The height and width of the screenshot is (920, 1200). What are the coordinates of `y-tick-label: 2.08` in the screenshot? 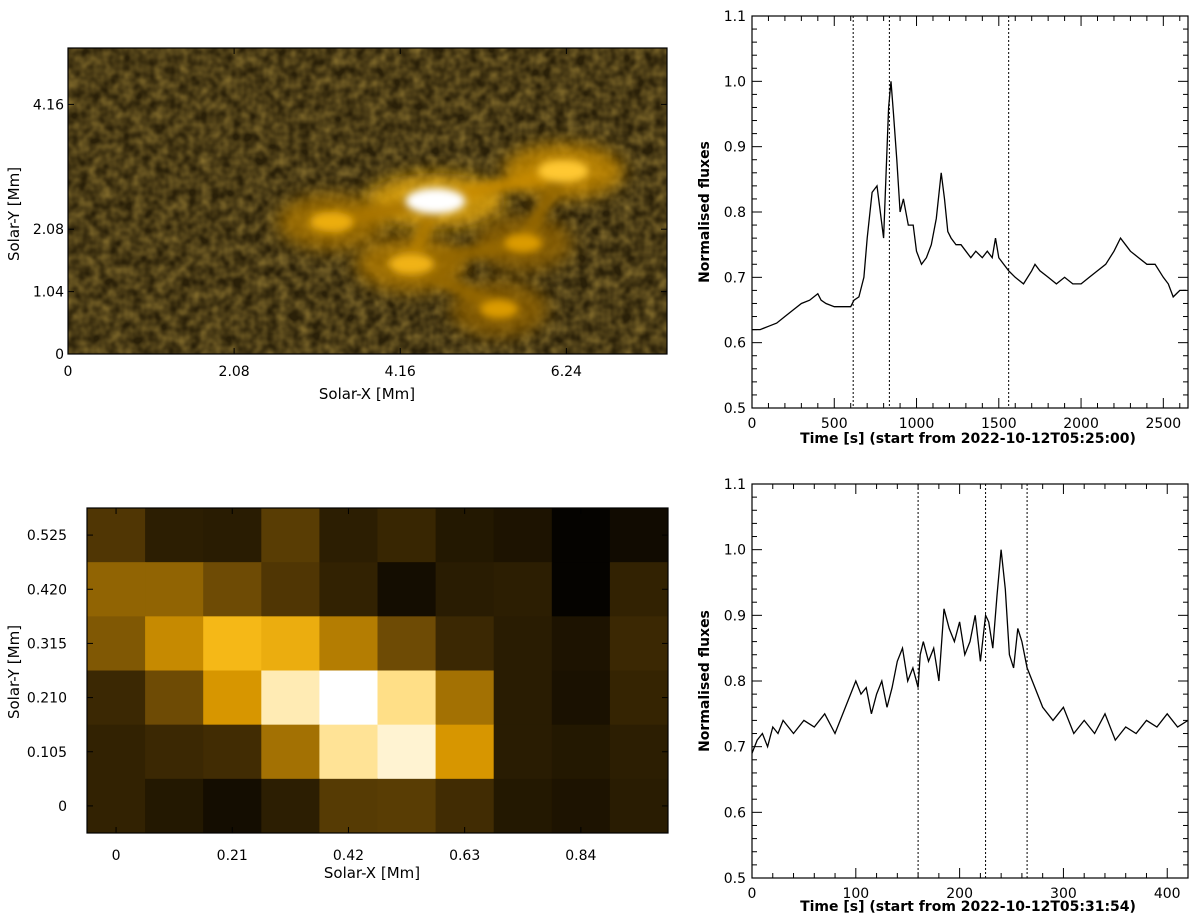 It's located at (48, 230).